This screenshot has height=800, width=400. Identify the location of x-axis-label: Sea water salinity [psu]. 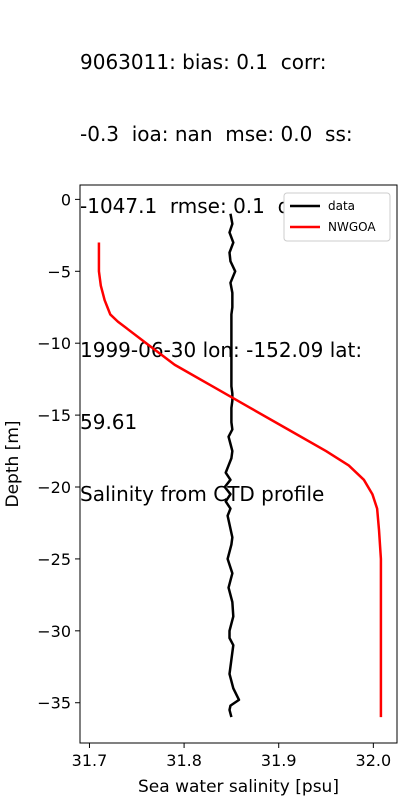
(238, 787).